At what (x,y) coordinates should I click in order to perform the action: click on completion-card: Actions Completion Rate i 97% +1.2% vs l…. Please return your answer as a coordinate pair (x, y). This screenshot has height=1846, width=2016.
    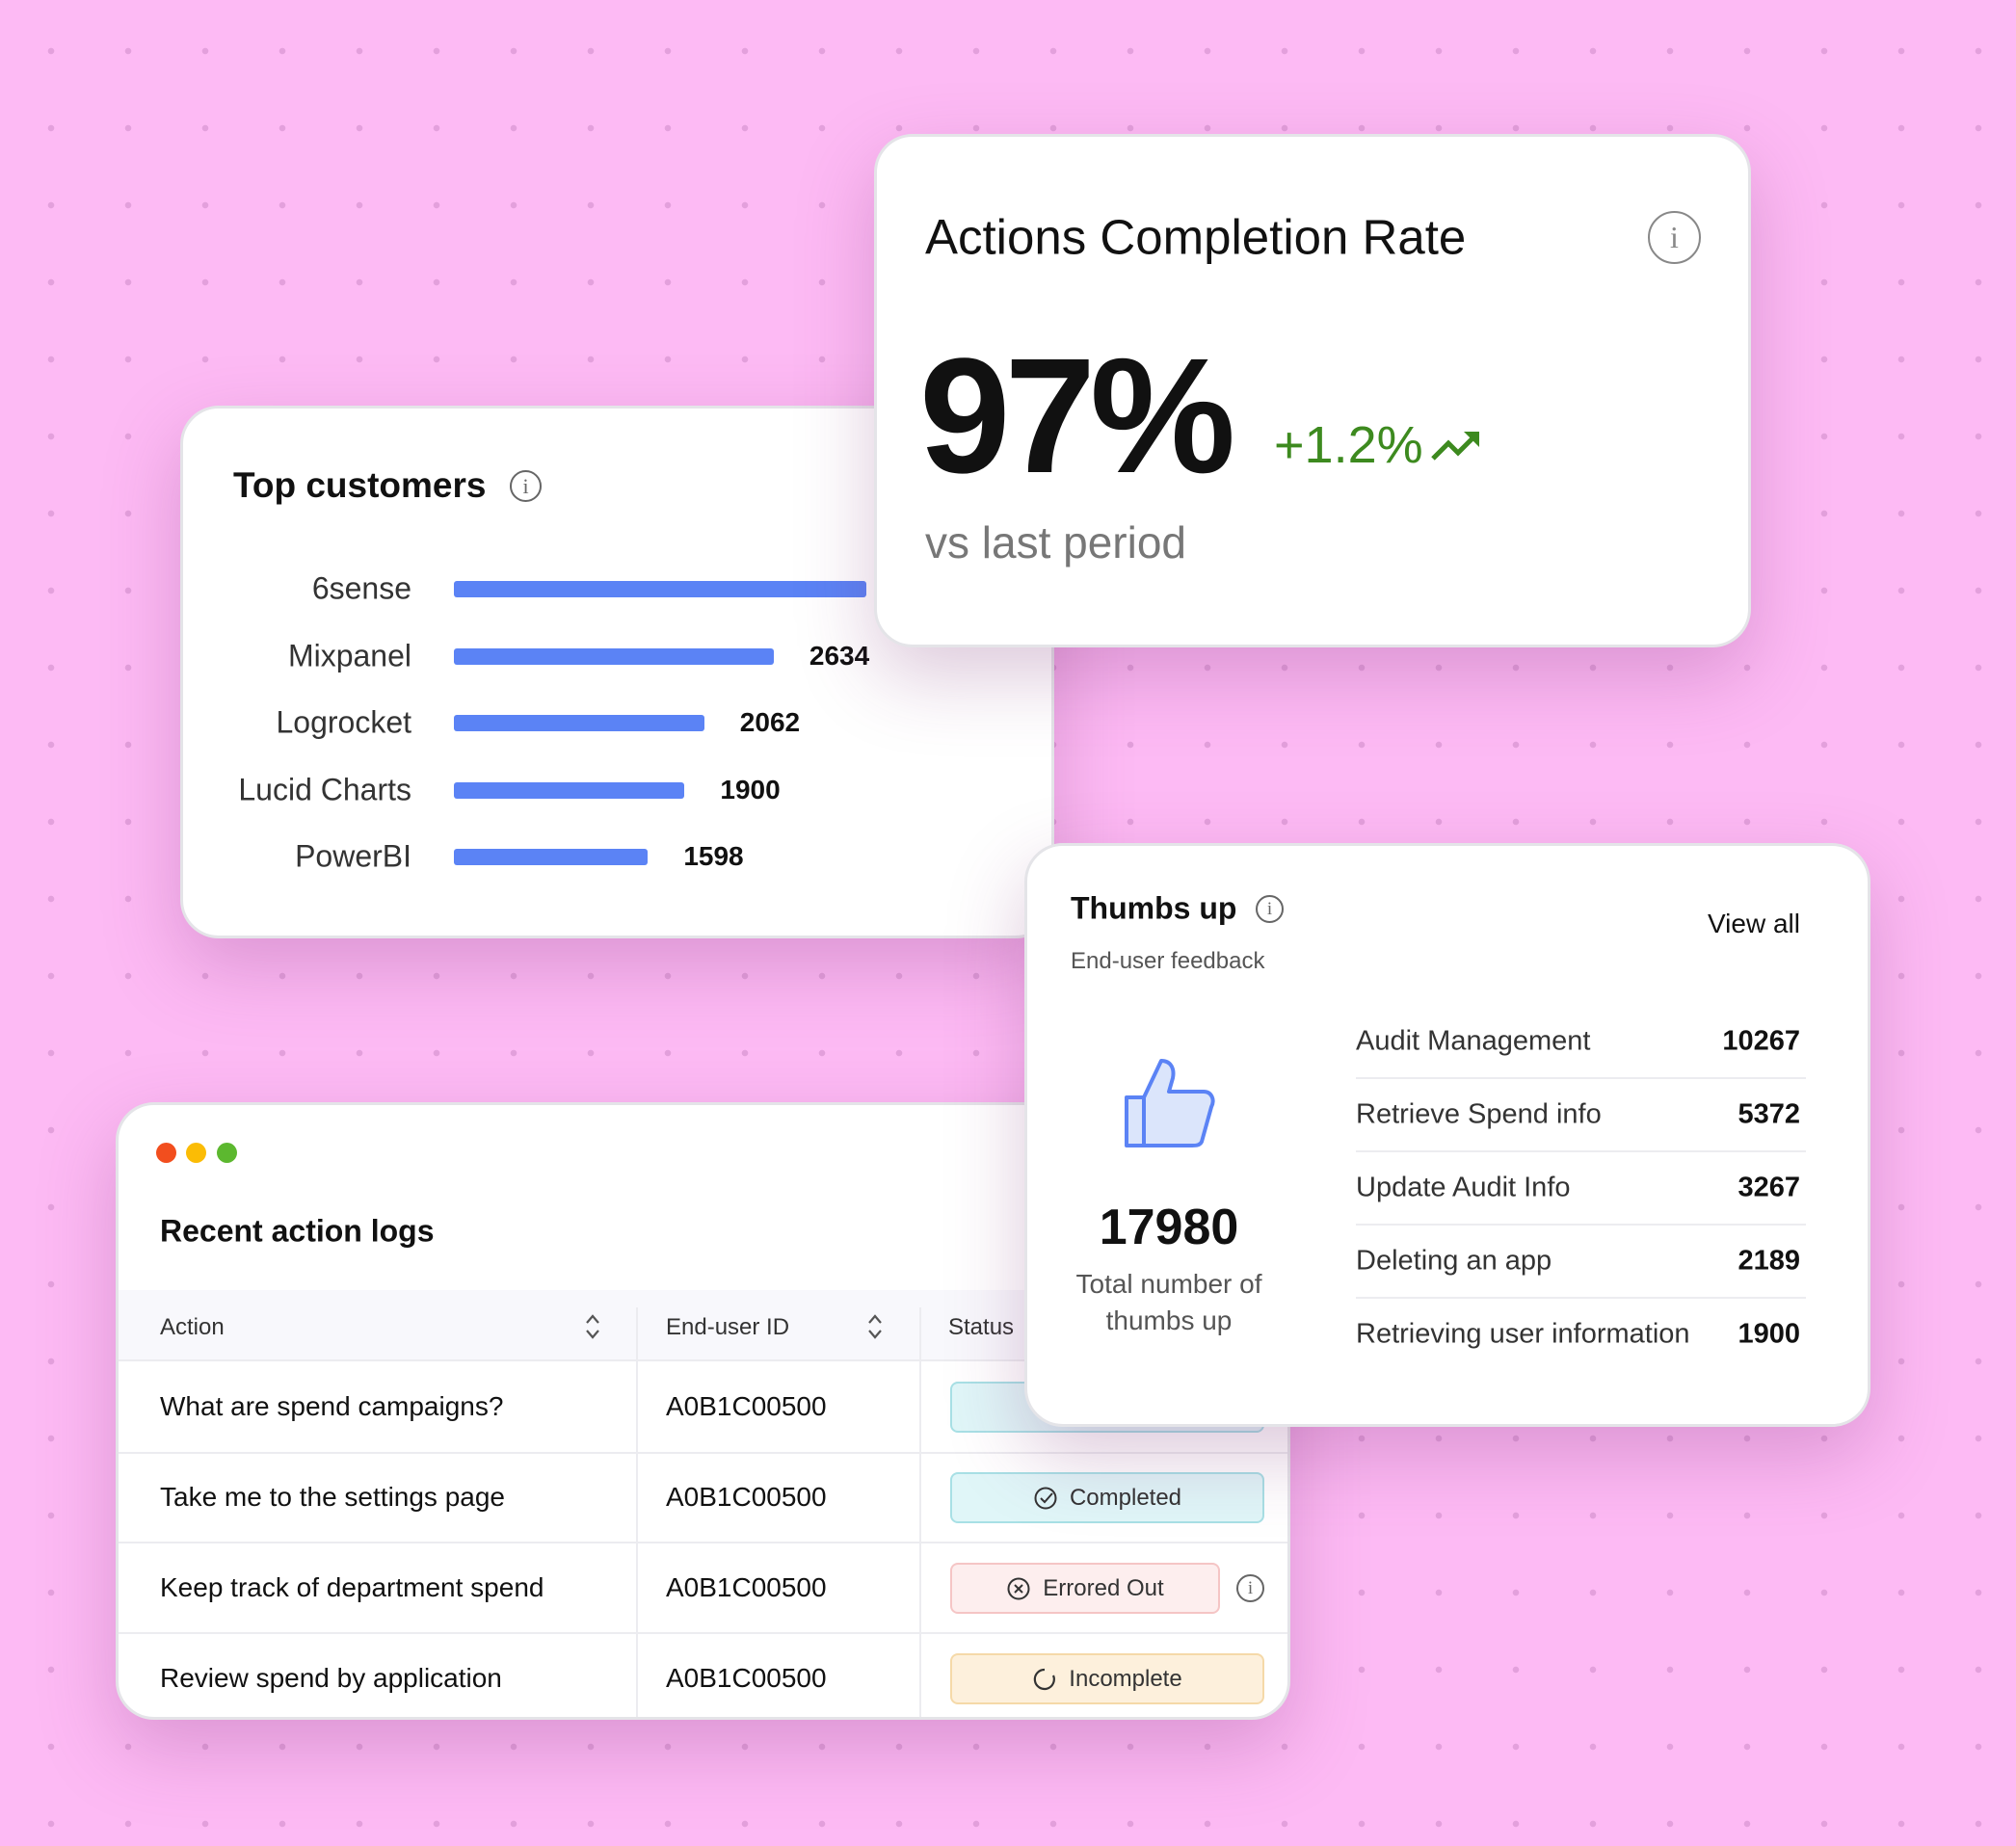
    Looking at the image, I should click on (1312, 390).